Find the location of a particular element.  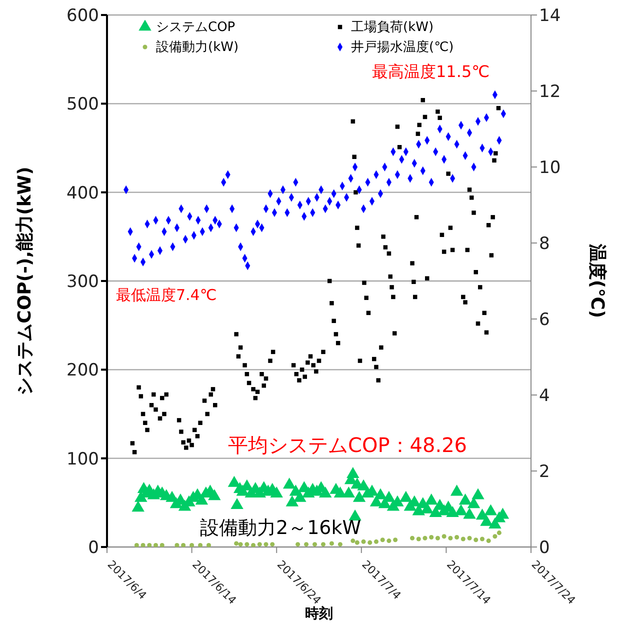

y2-axis-title: 温度(℃) is located at coordinates (597, 280).